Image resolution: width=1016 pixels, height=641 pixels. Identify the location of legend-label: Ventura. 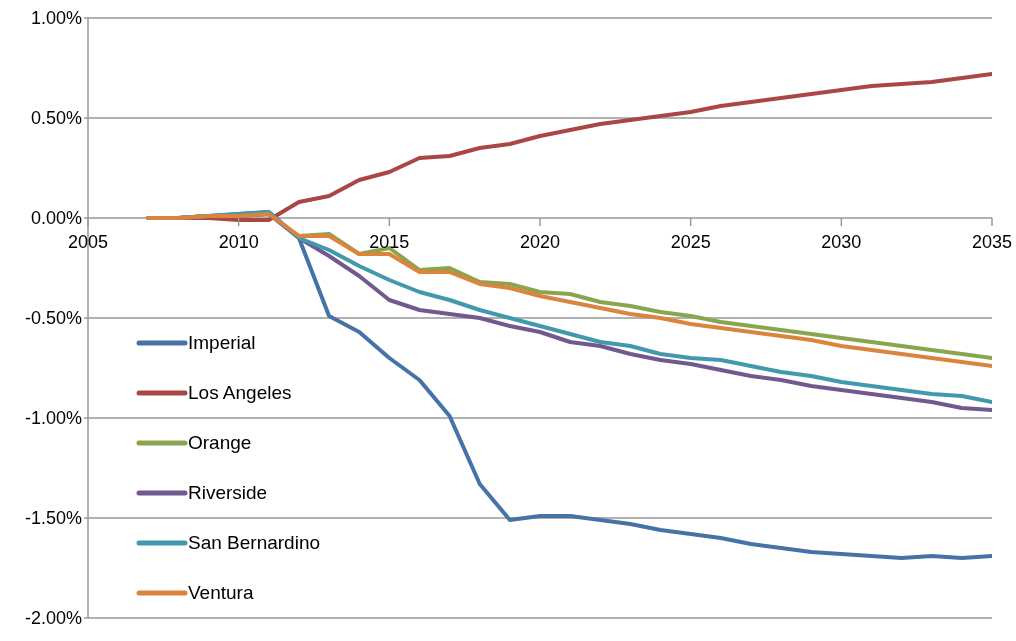
(221, 593).